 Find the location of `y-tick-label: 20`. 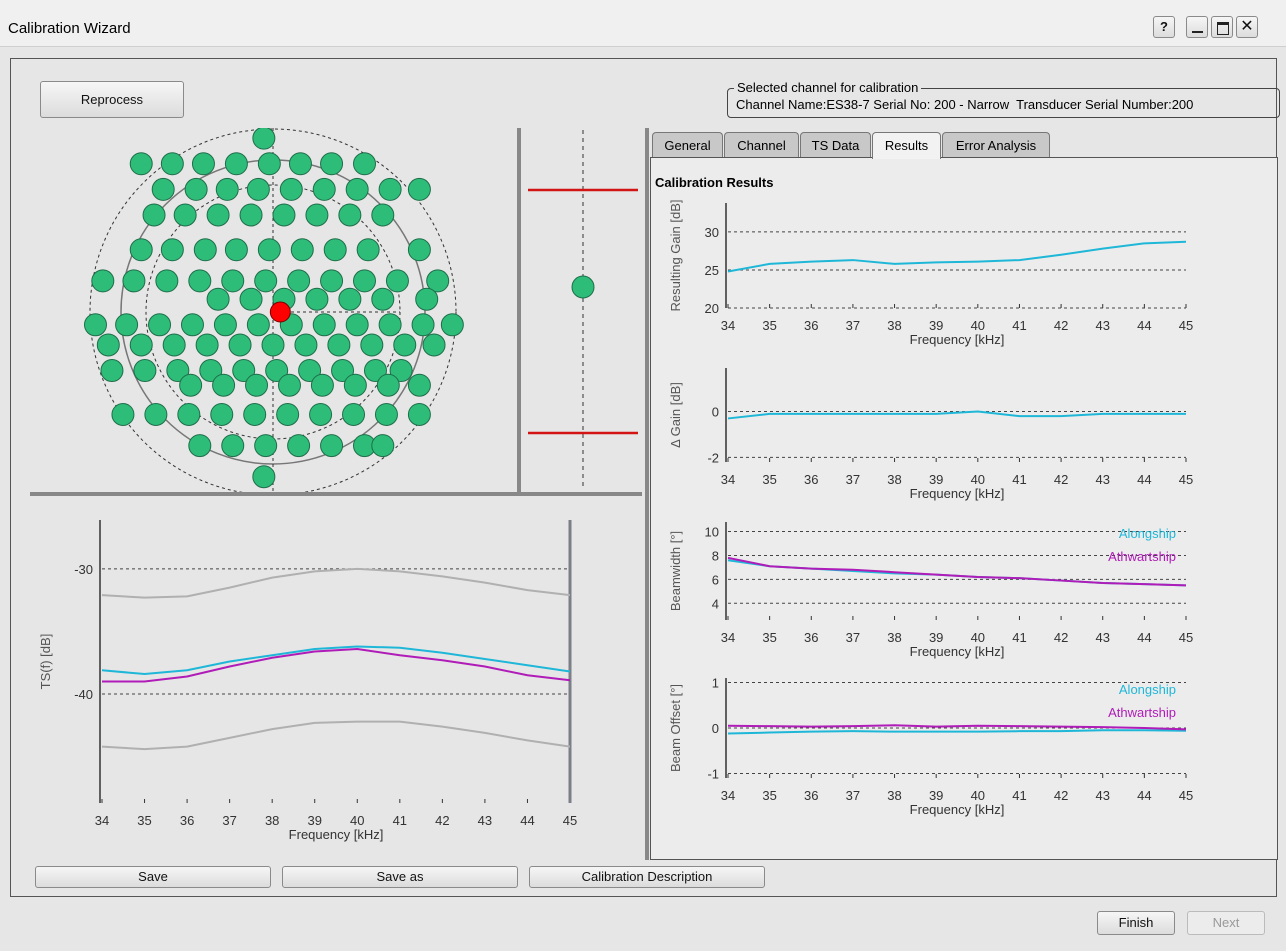

y-tick-label: 20 is located at coordinates (712, 308).